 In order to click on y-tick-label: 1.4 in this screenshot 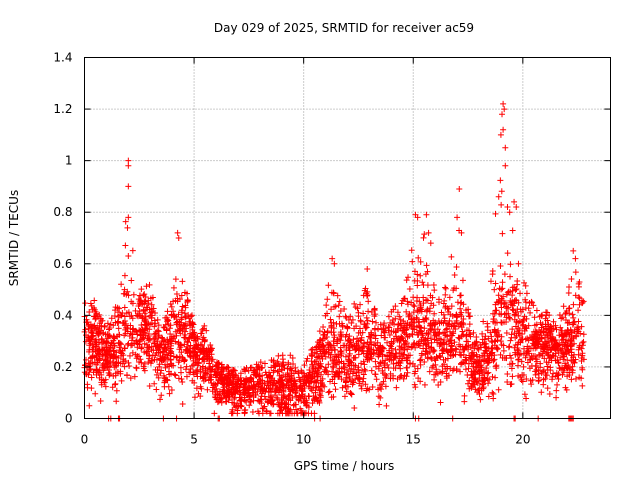, I will do `click(62, 58)`.